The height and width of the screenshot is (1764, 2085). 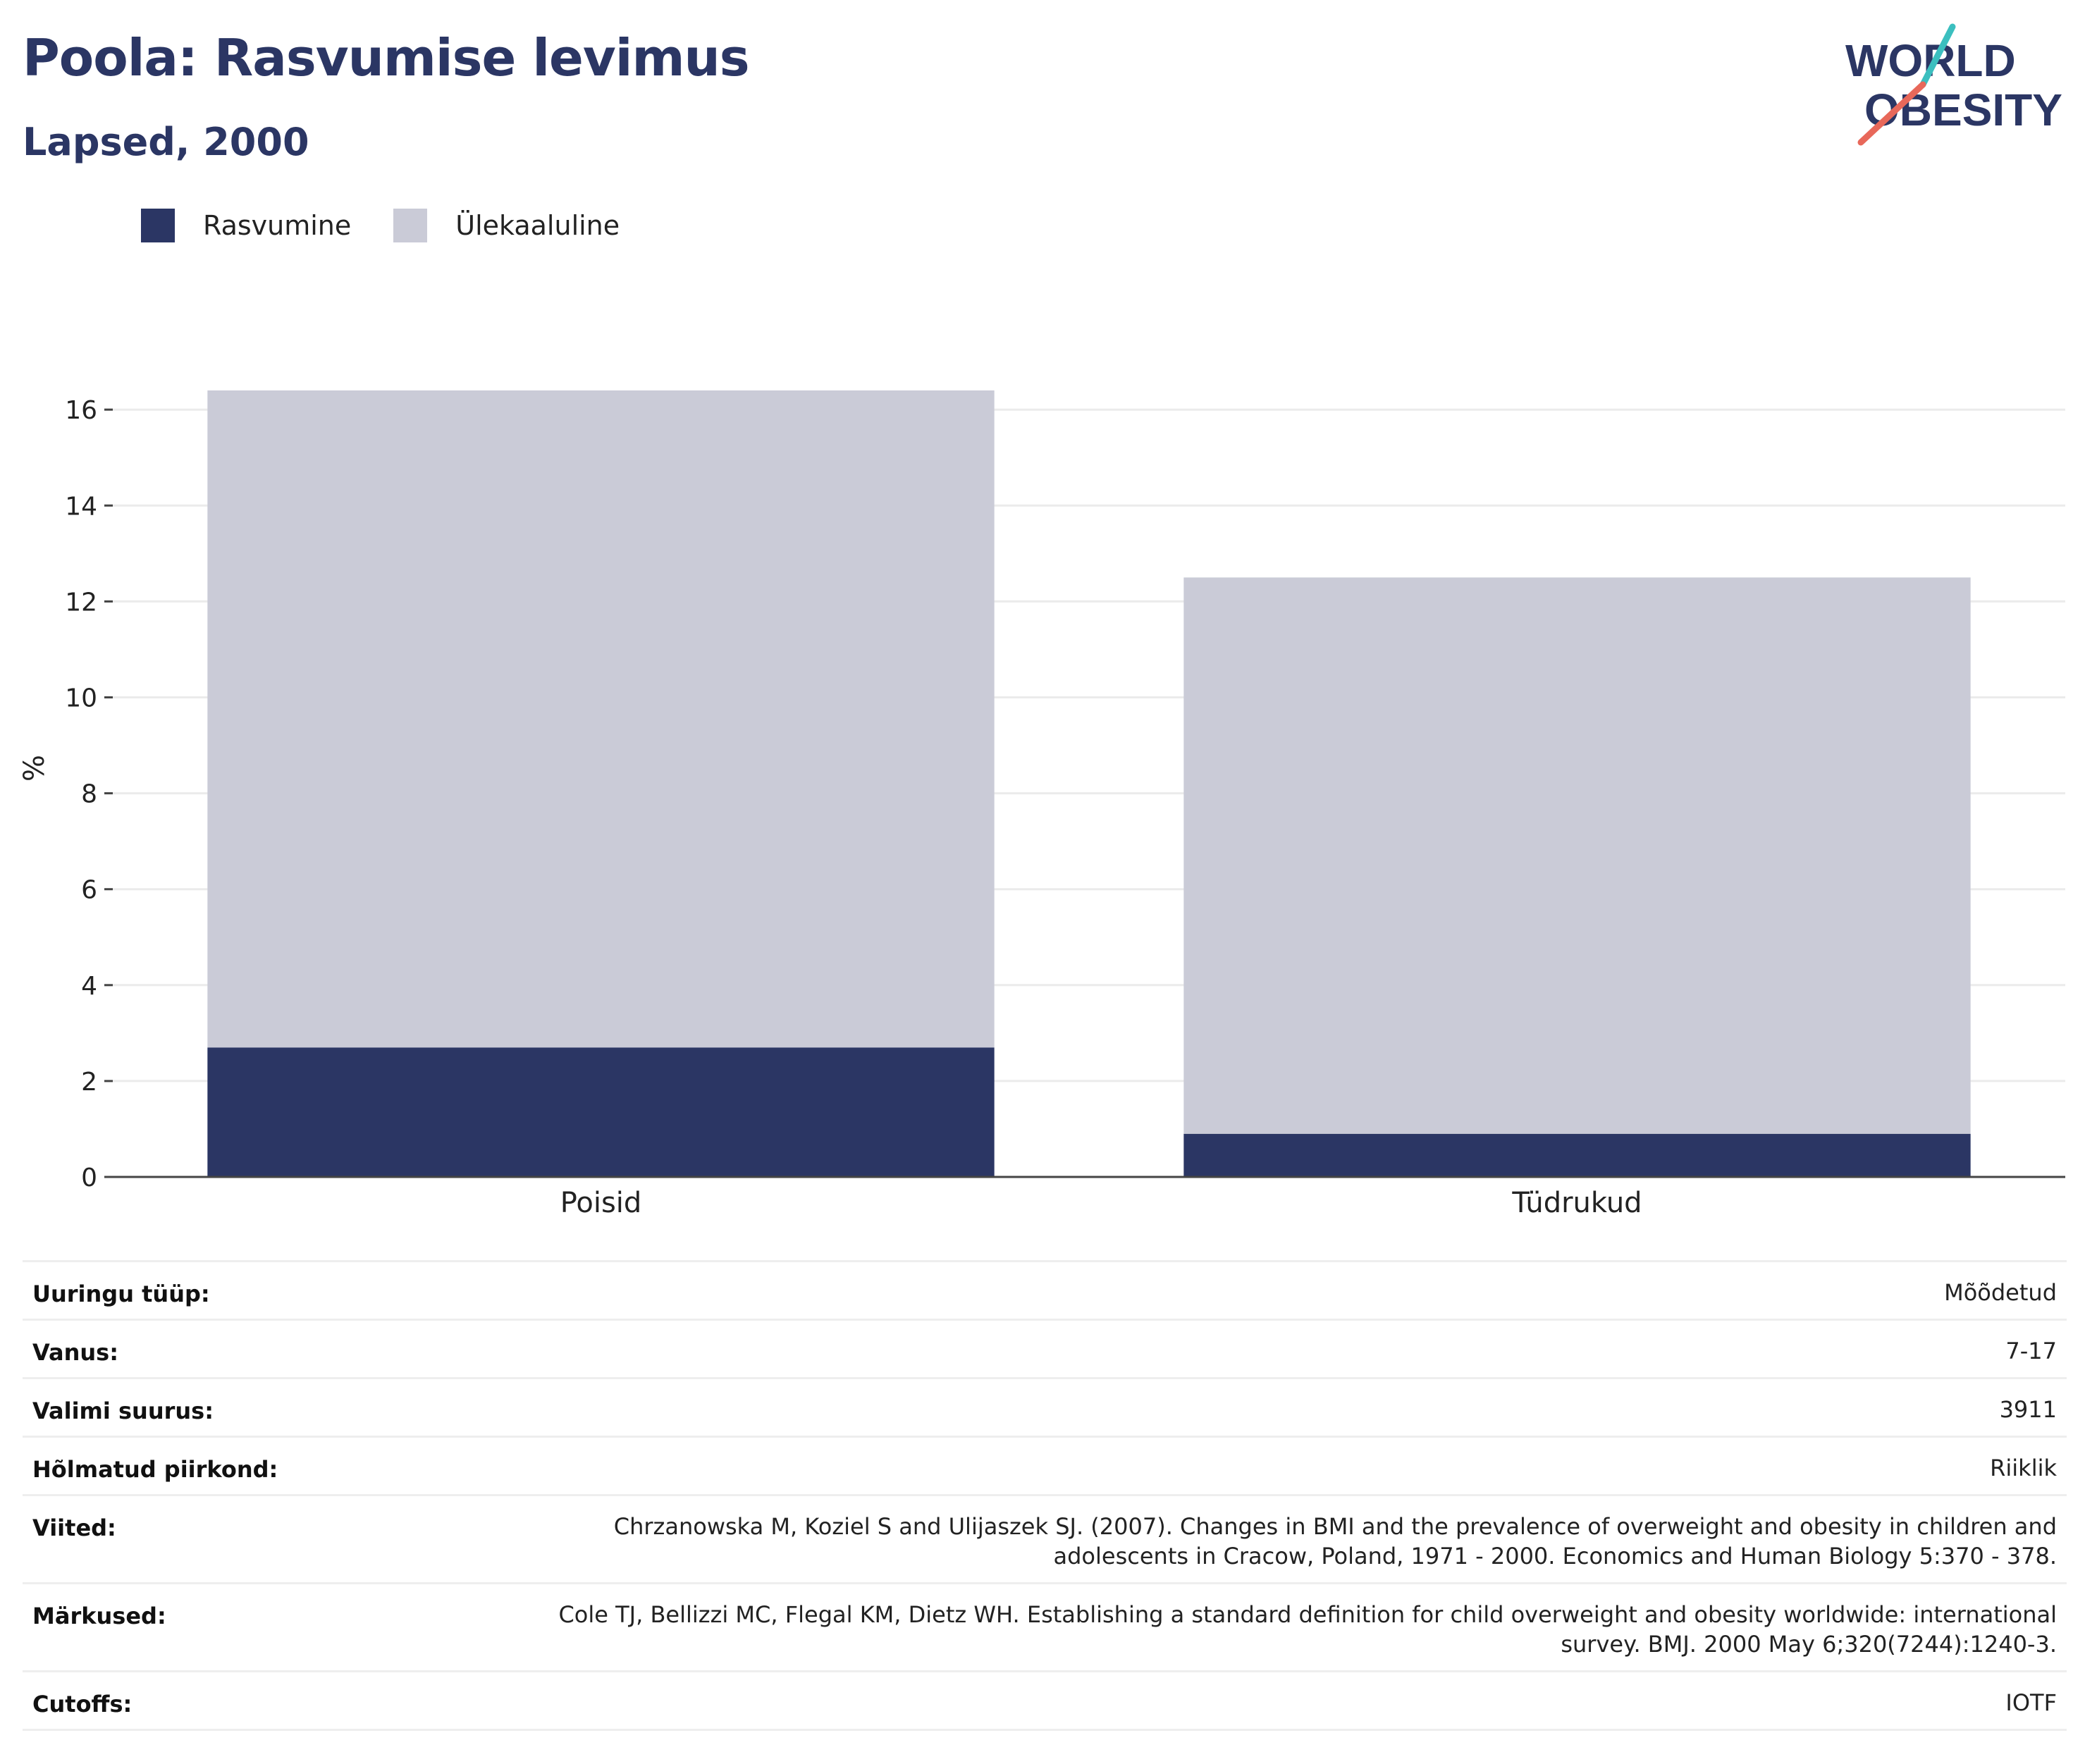 What do you see at coordinates (89, 986) in the screenshot?
I see `y-tick-label: 4` at bounding box center [89, 986].